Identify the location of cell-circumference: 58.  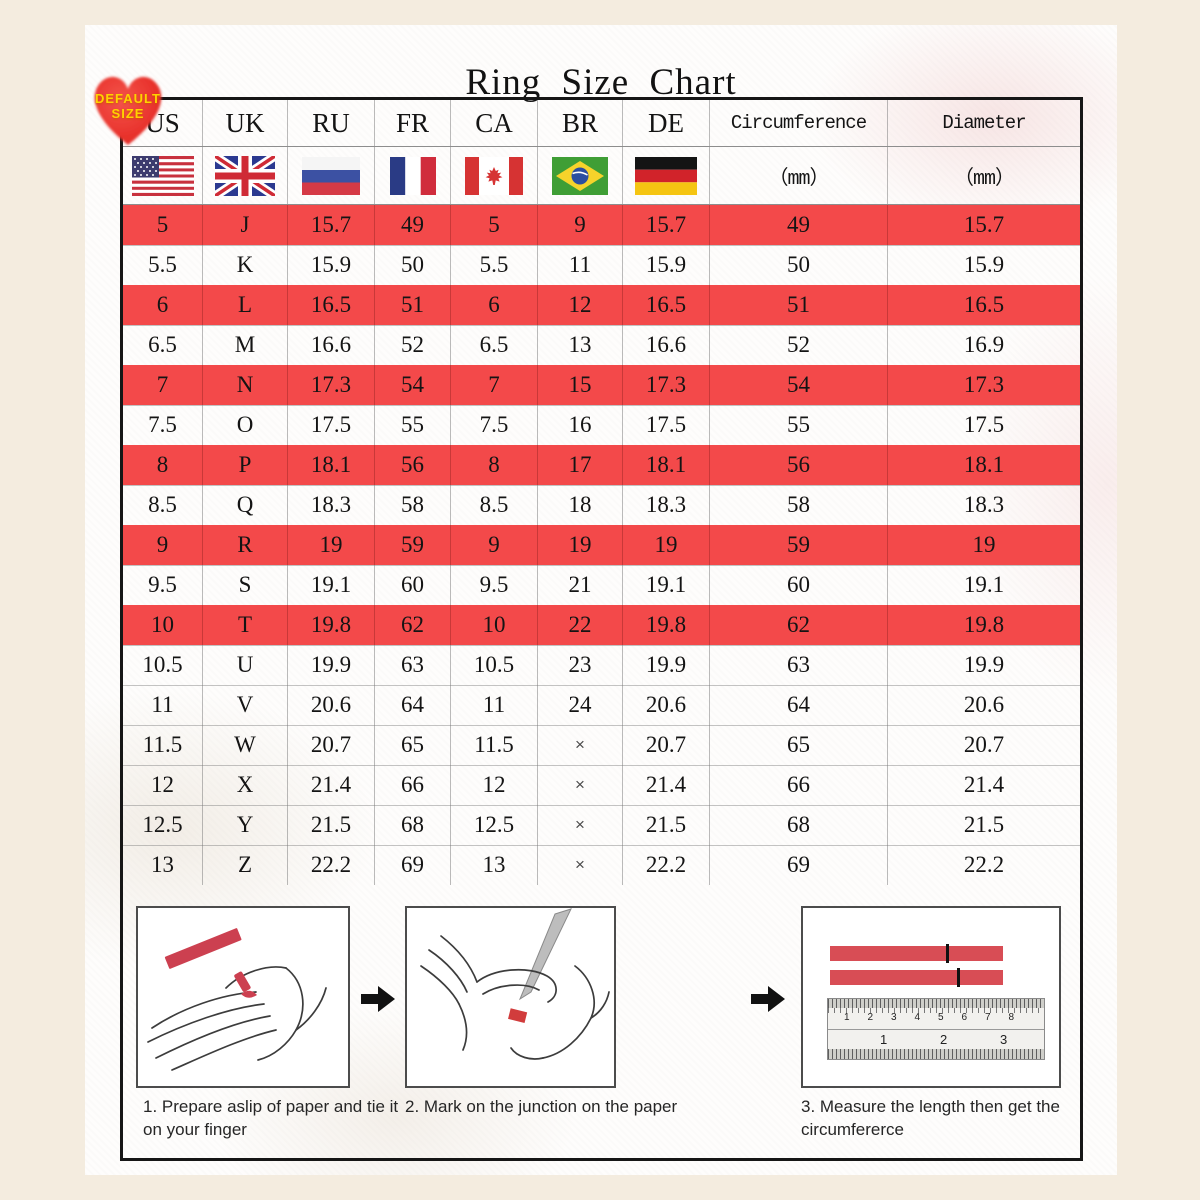
(799, 505).